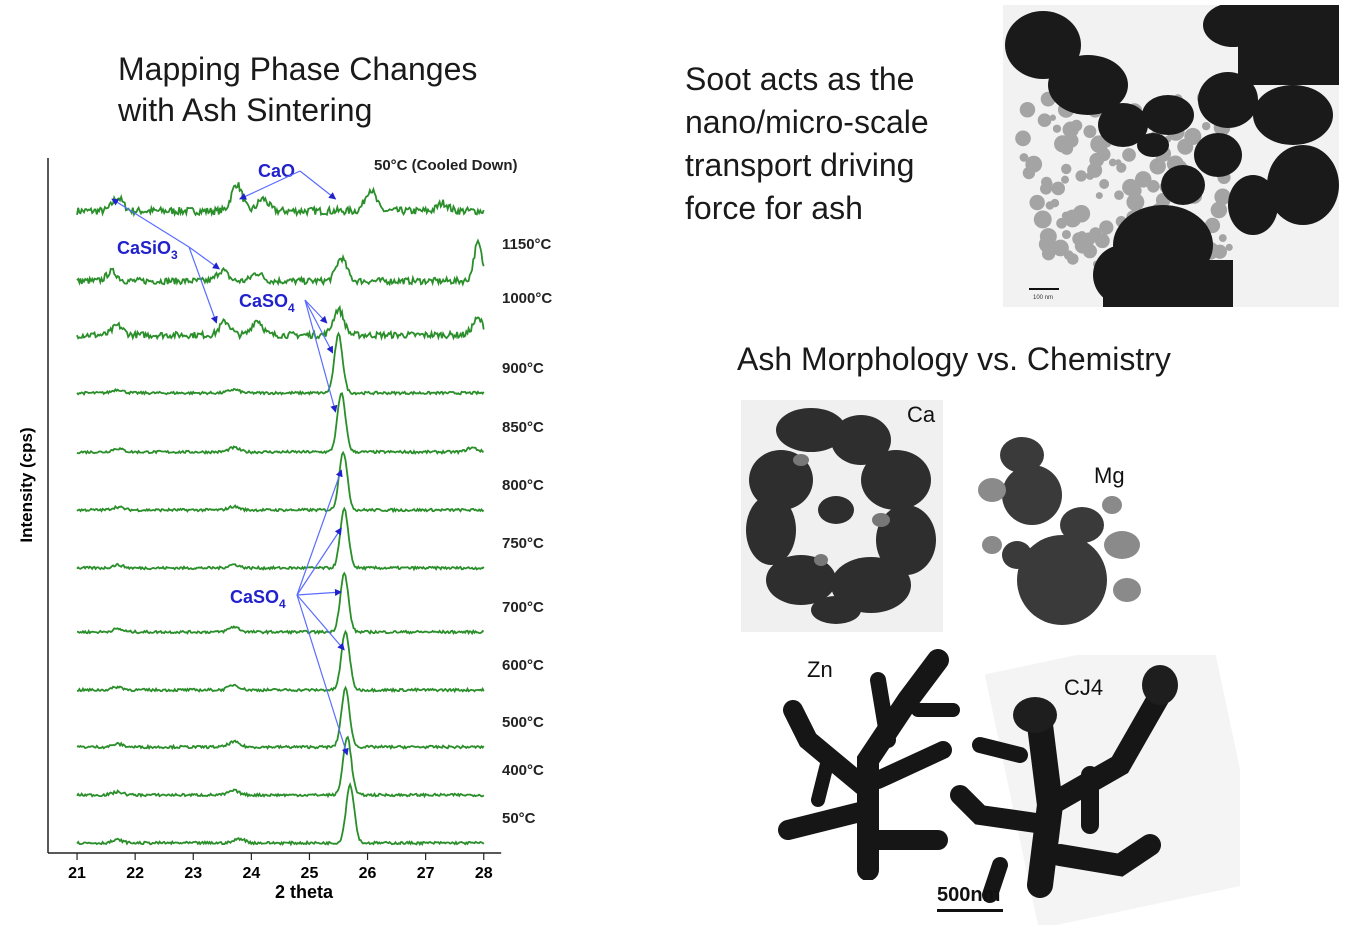  What do you see at coordinates (523, 722) in the screenshot?
I see `series-label: 500°C` at bounding box center [523, 722].